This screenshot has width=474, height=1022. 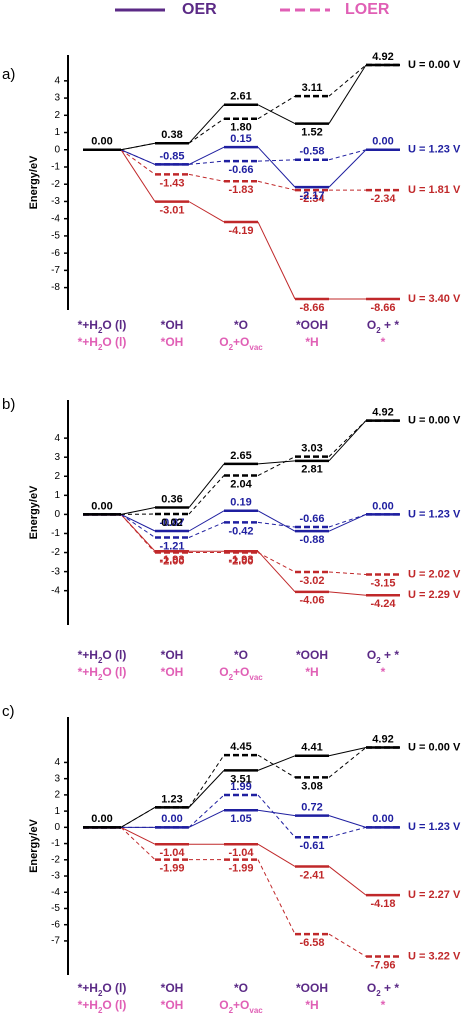 What do you see at coordinates (434, 595) in the screenshot?
I see `series-label: U = 2.29 V` at bounding box center [434, 595].